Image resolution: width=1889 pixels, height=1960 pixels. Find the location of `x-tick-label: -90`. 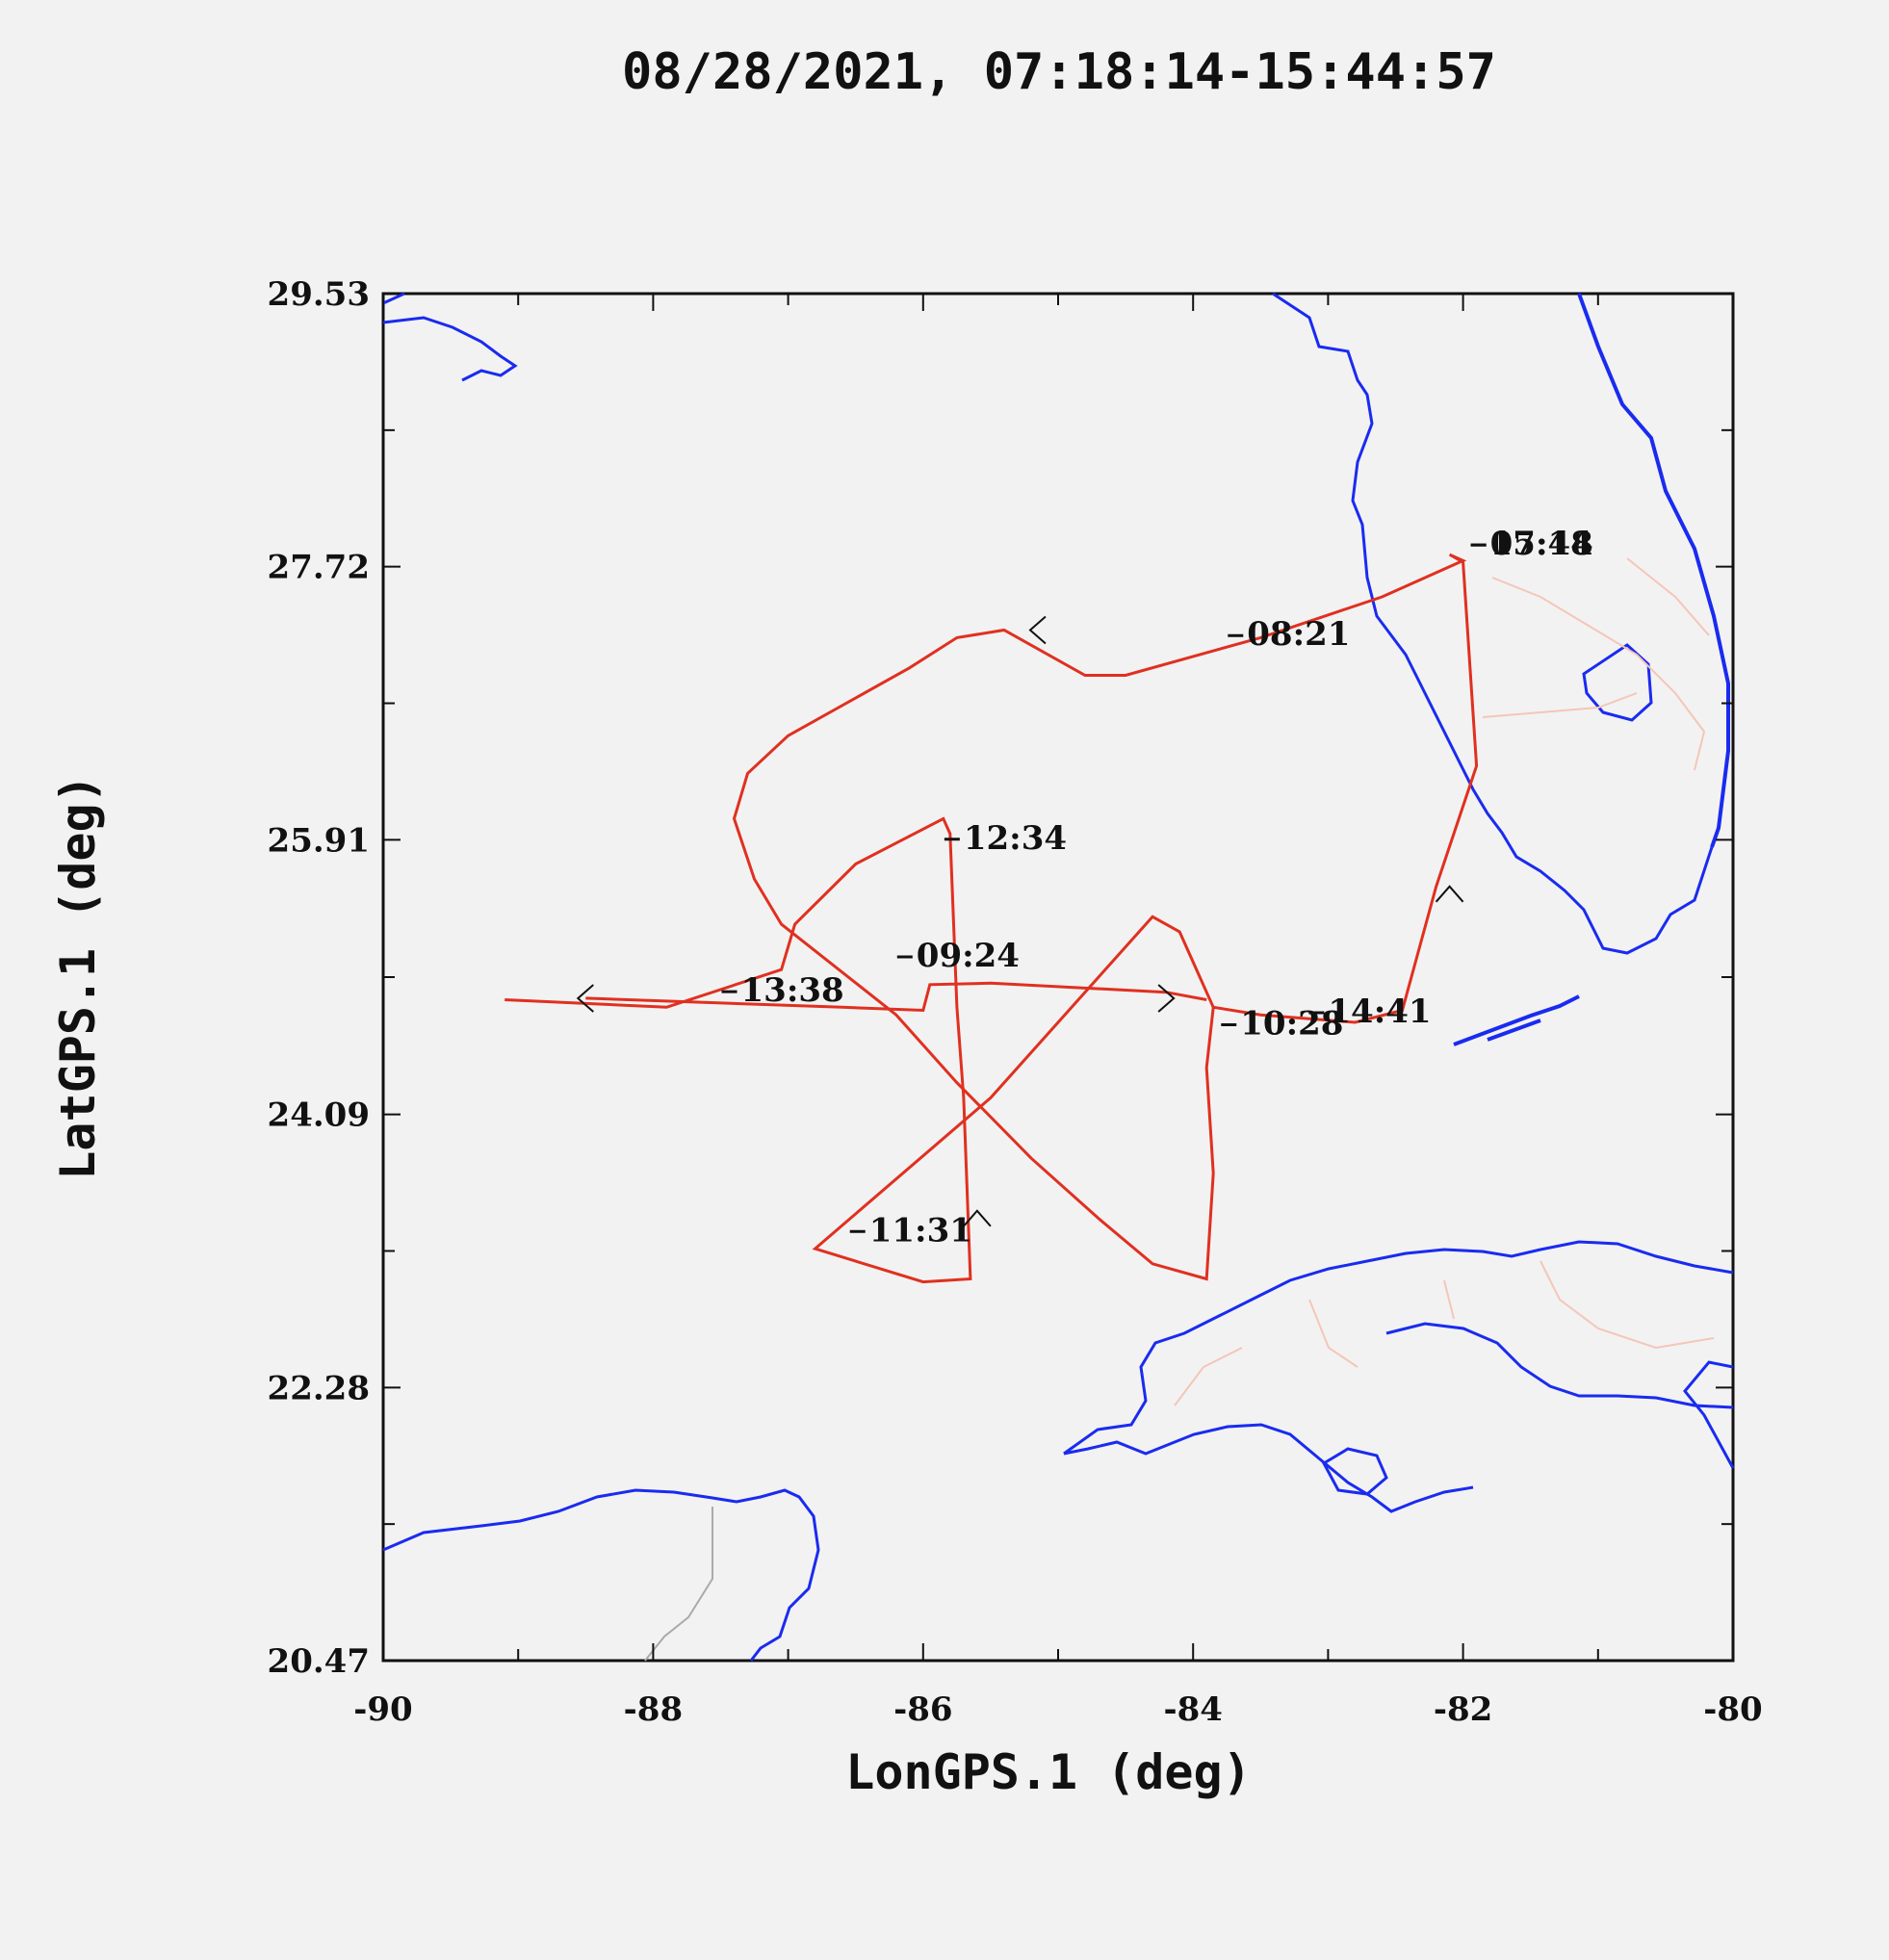

x-tick-label: -90 is located at coordinates (382, 1709).